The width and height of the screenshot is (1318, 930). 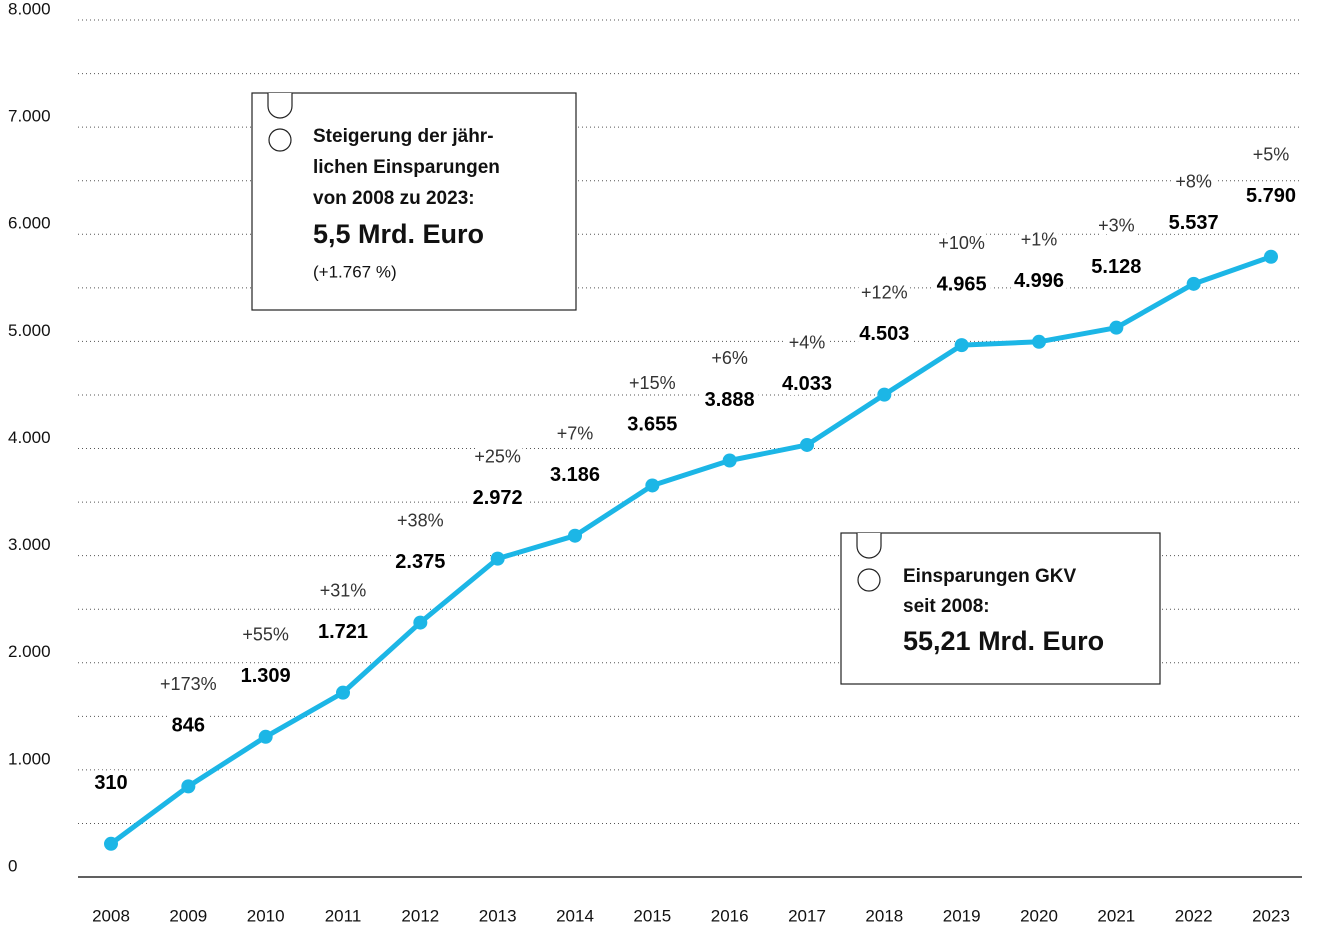 I want to click on x-tick-label: 2014, so click(x=575, y=915).